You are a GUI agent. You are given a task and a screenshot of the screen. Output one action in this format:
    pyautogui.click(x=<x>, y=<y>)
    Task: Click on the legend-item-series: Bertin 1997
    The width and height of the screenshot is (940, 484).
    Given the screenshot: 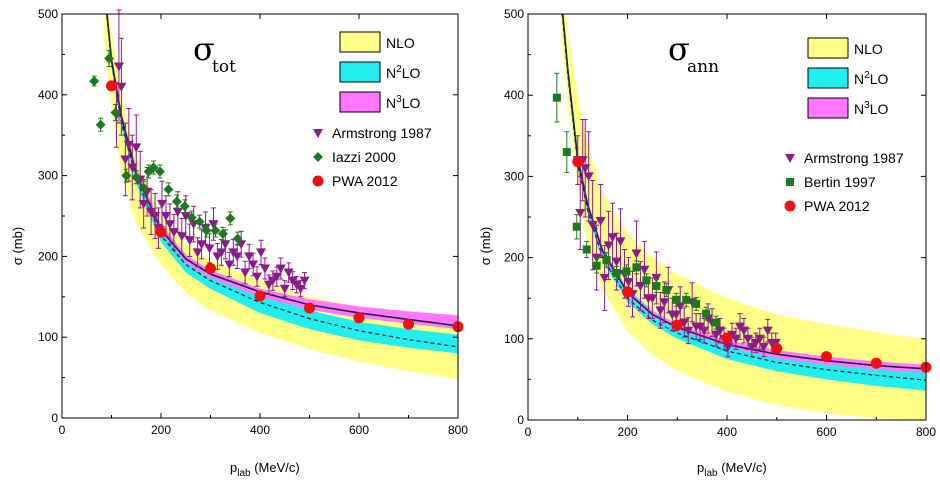 What is the action you would take?
    pyautogui.click(x=831, y=182)
    